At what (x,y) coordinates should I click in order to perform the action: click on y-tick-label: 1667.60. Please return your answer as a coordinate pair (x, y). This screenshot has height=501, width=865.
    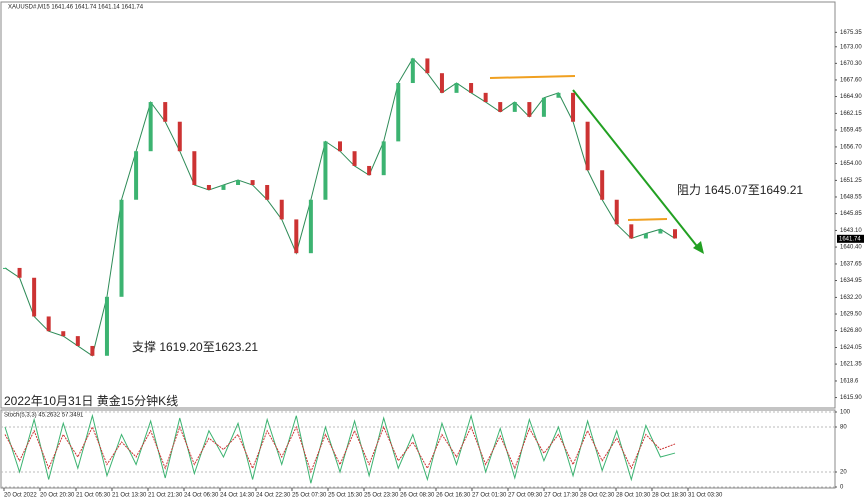
    Looking at the image, I should click on (851, 81).